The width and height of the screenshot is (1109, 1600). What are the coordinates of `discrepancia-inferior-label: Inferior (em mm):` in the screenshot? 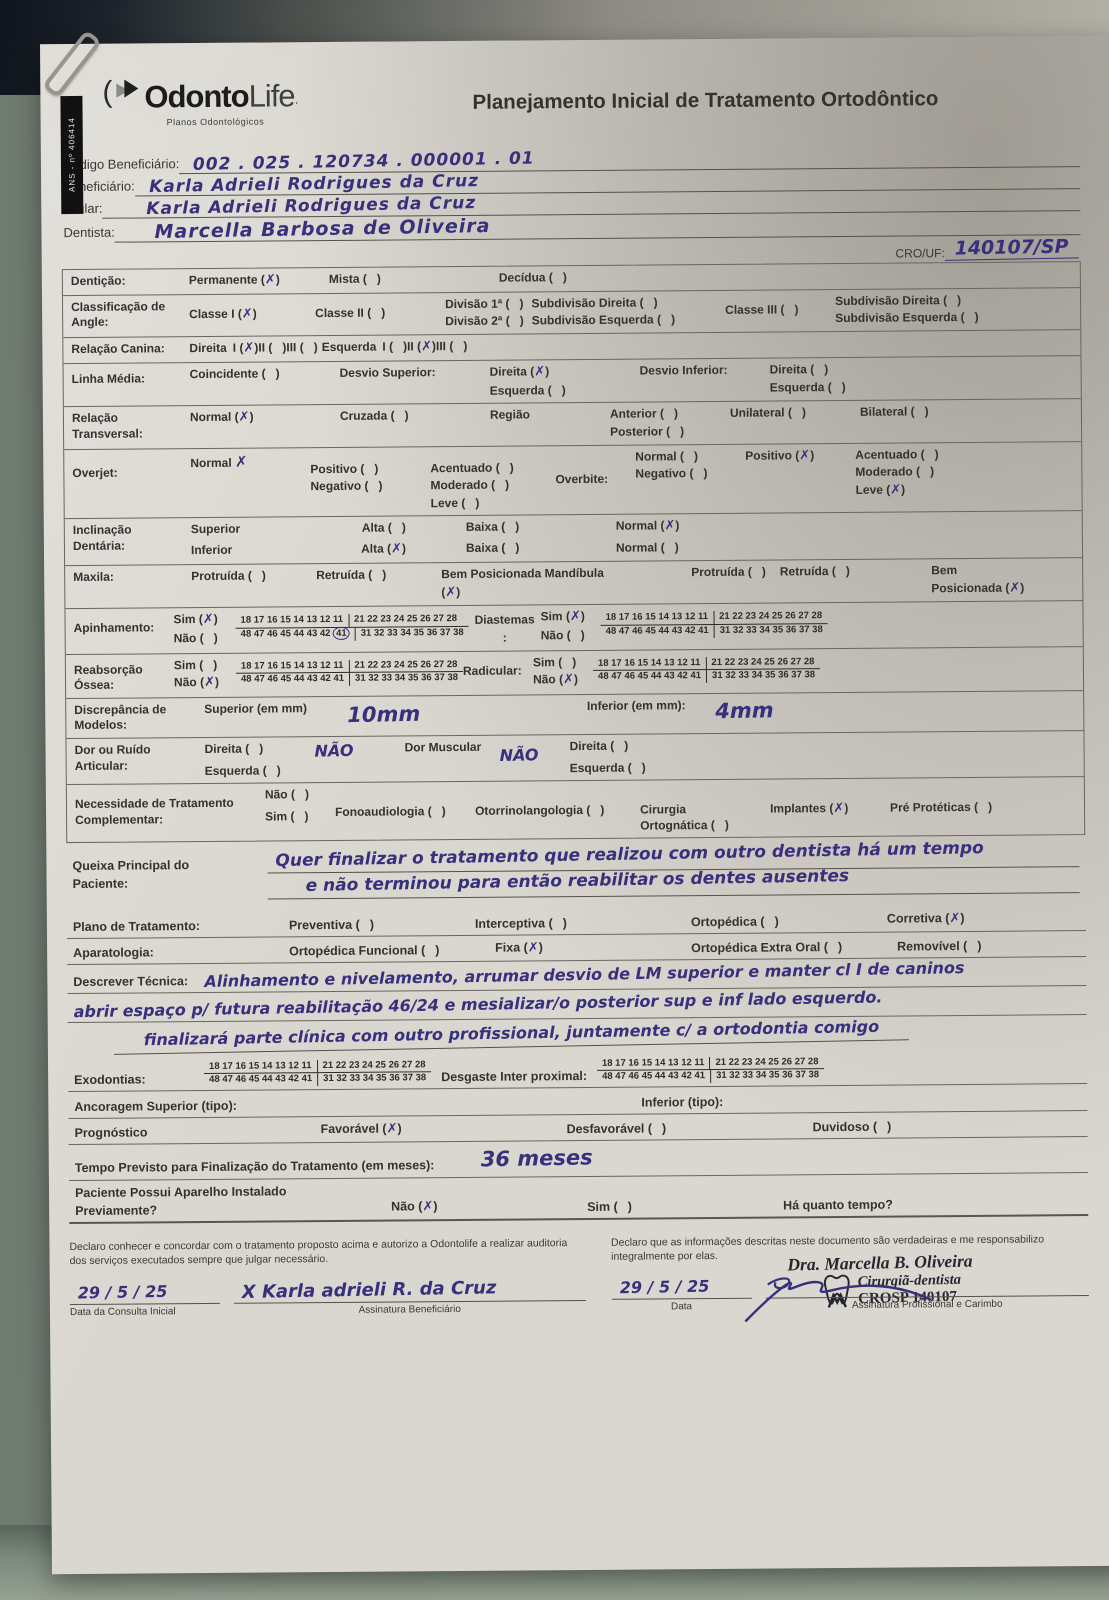 It's located at (636, 705).